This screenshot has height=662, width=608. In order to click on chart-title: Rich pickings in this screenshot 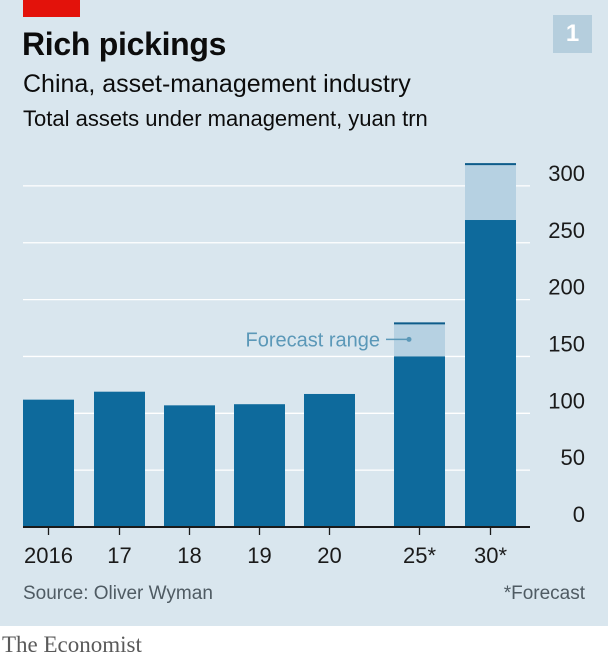, I will do `click(124, 44)`.